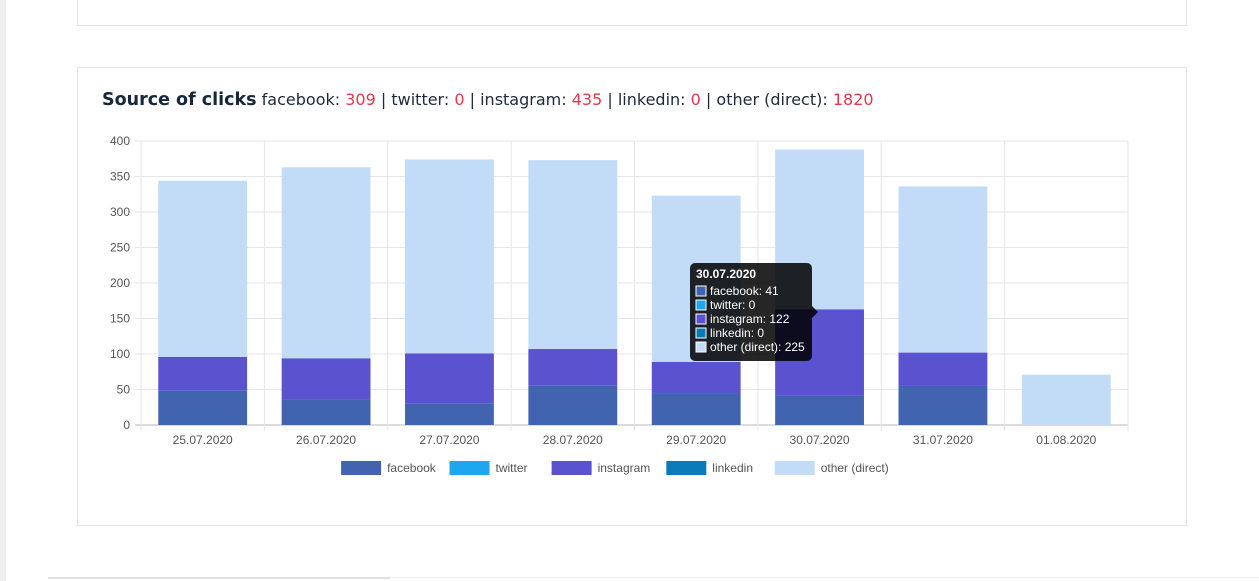 The height and width of the screenshot is (581, 1259). What do you see at coordinates (726, 274) in the screenshot?
I see `tooltip-title: 30.07.2020` at bounding box center [726, 274].